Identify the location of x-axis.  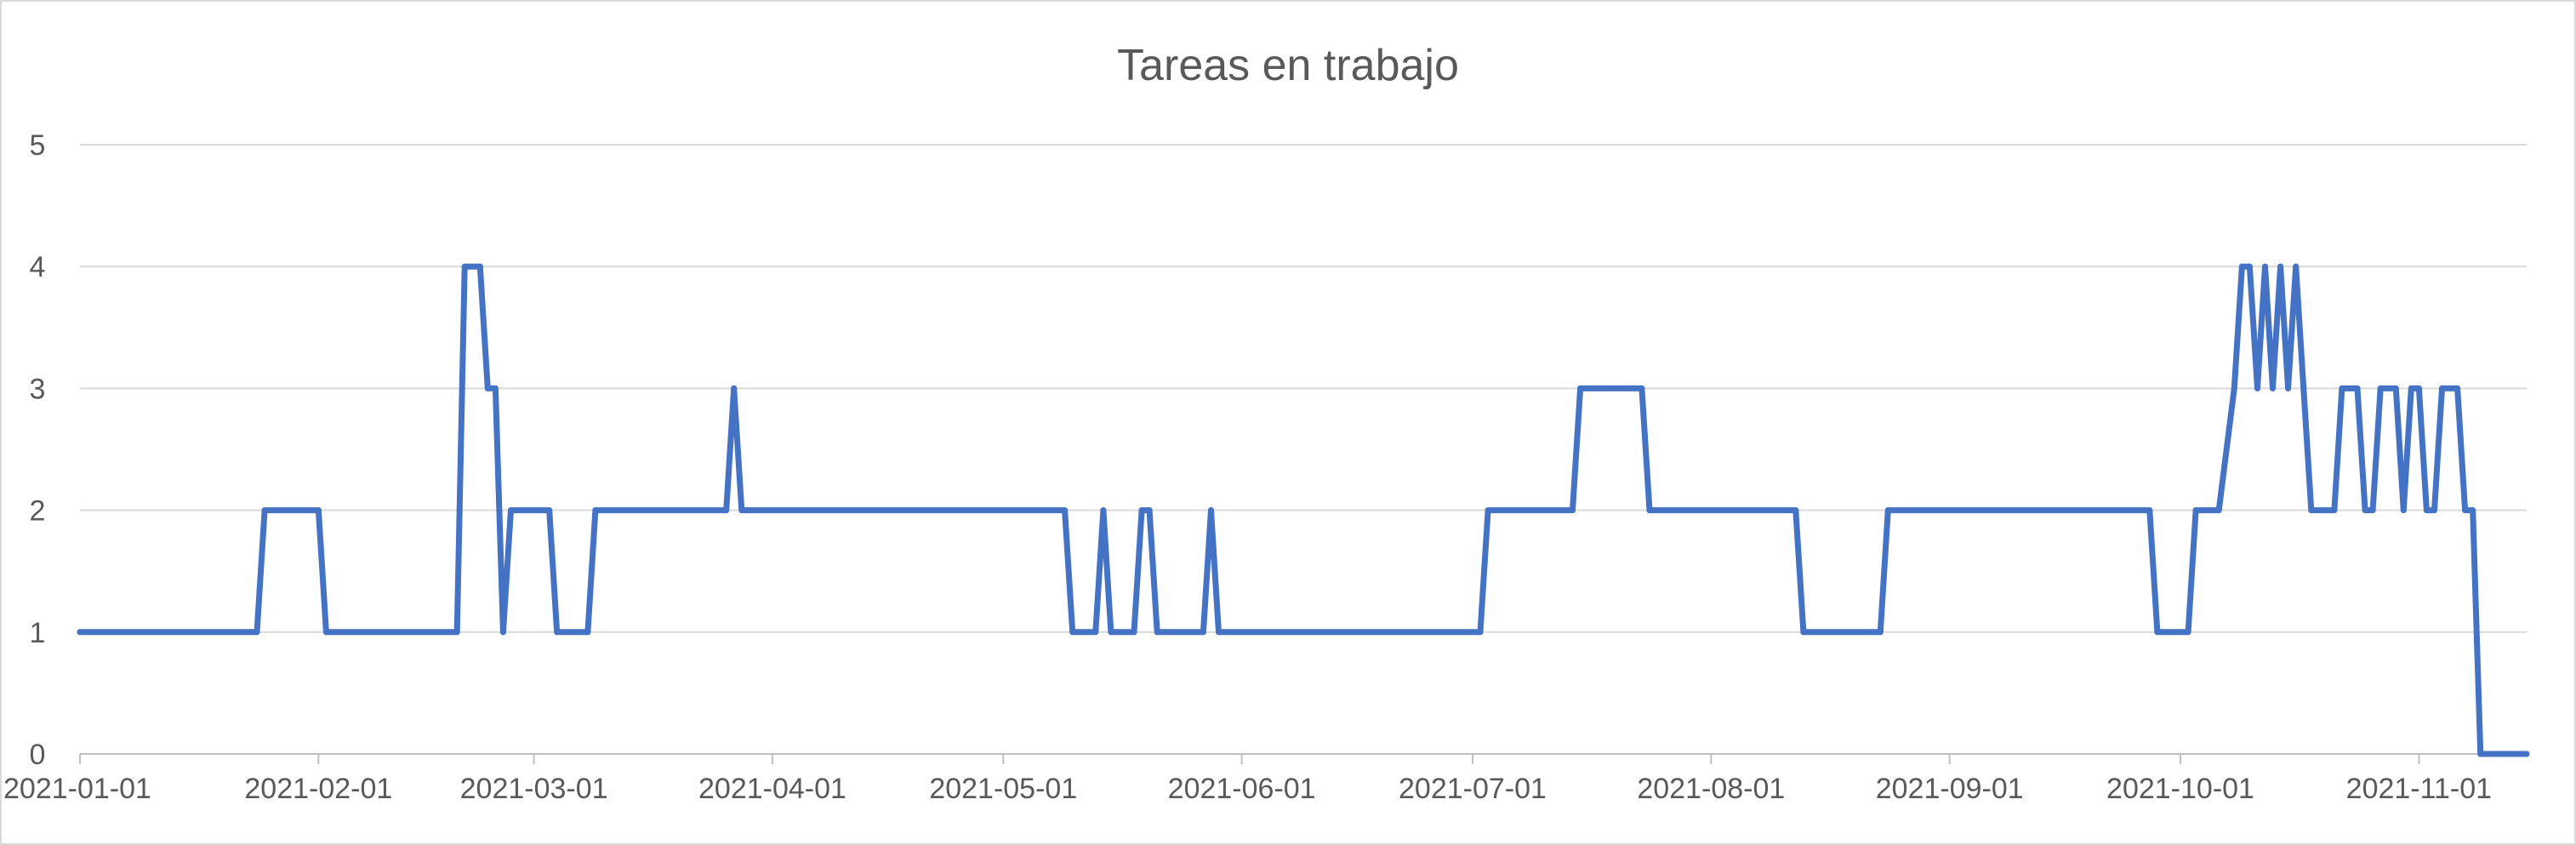
(1303, 758).